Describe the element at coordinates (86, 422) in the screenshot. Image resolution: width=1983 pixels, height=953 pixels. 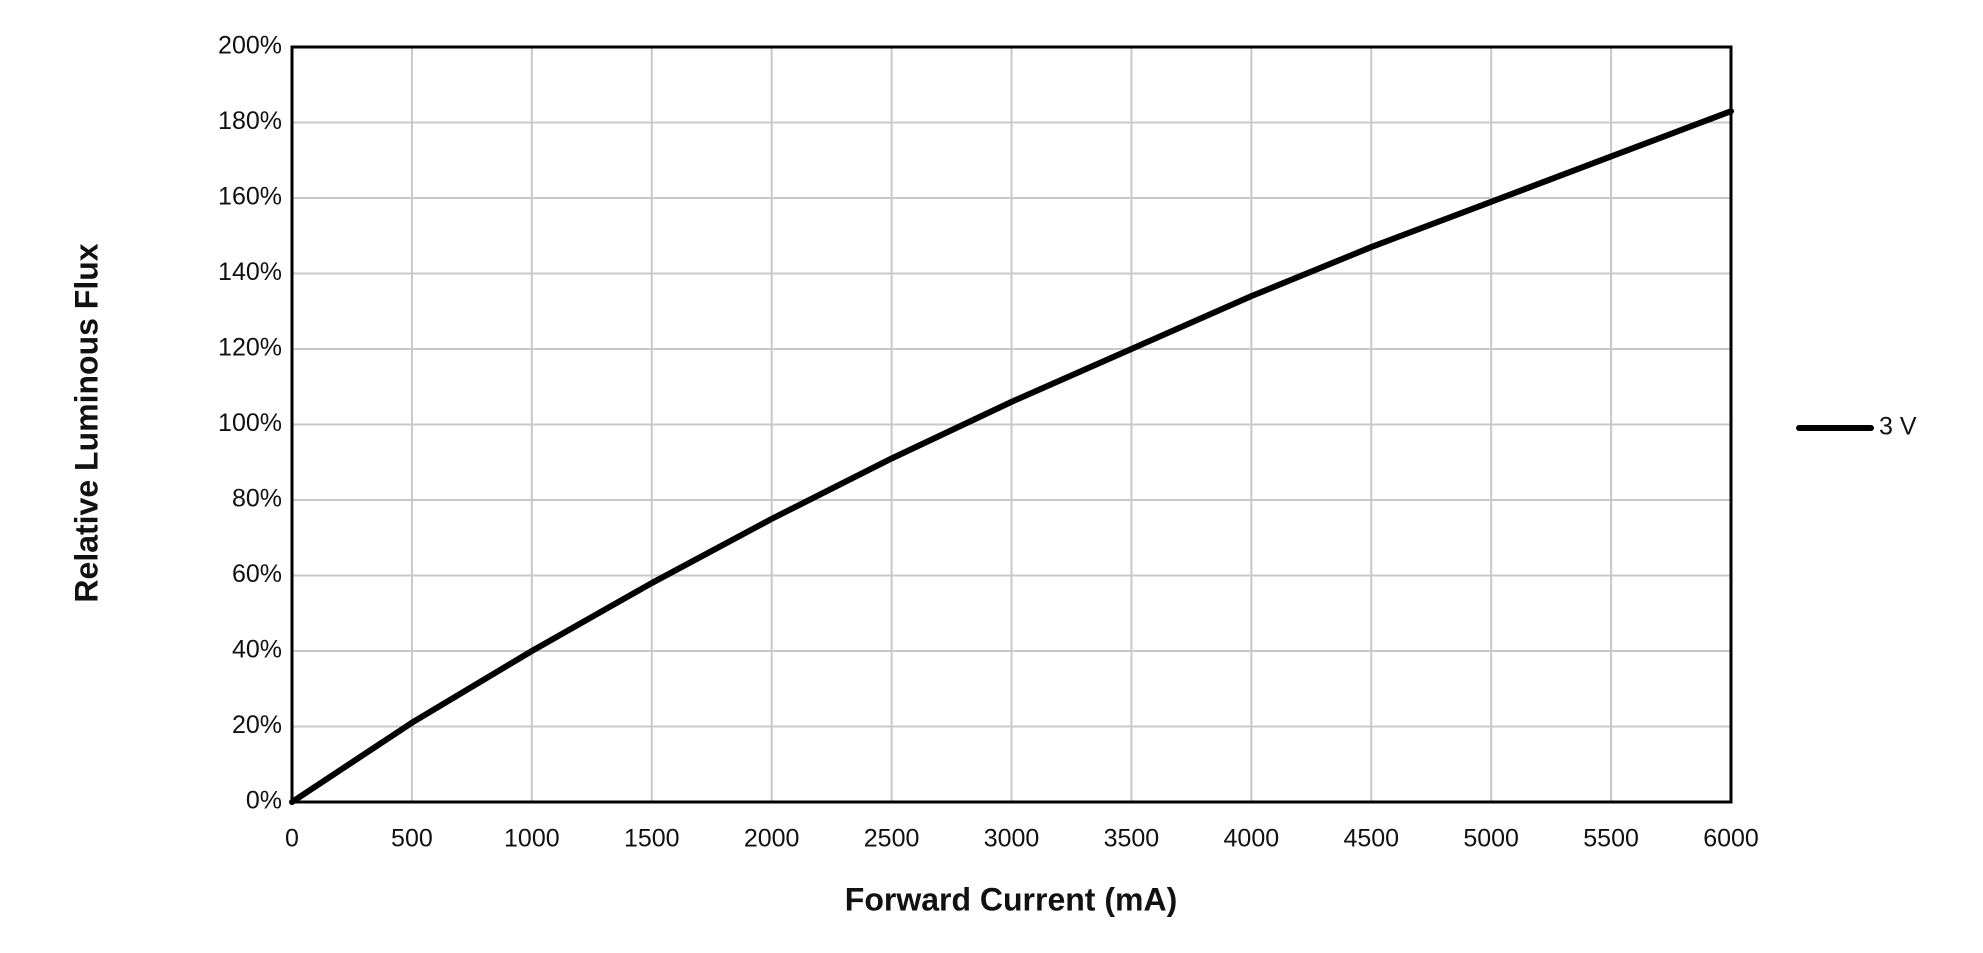
I see `y-axis-title: Relative Luminous Flux` at that location.